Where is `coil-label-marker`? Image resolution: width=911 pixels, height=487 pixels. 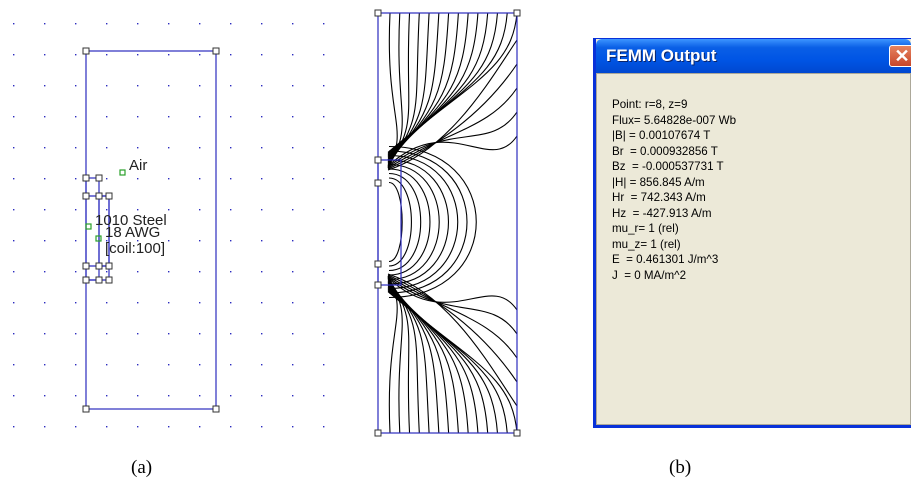
coil-label-marker is located at coordinates (98, 238).